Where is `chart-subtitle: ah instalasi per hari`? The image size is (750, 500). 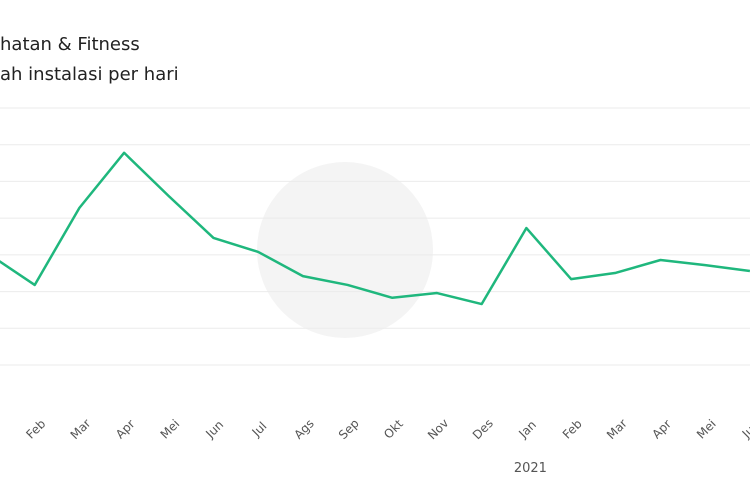 chart-subtitle: ah instalasi per hari is located at coordinates (89, 74).